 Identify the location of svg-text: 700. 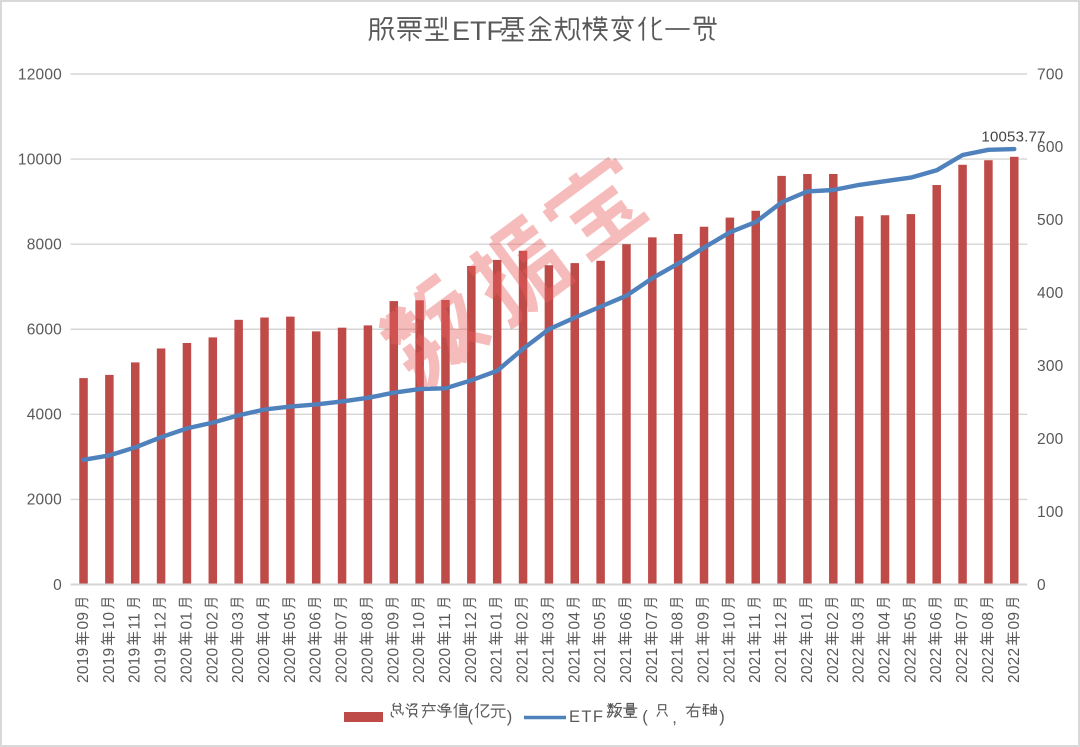
(1050, 74).